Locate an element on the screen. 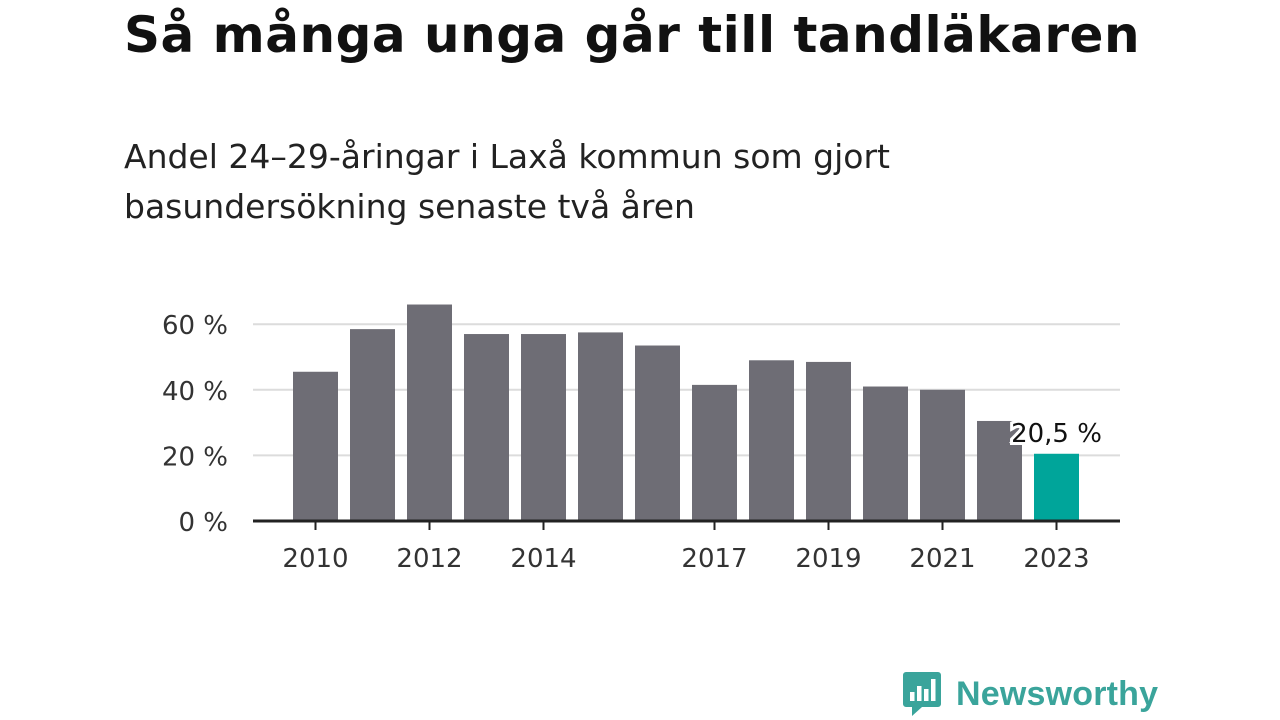  y-tick-label: 40 % is located at coordinates (195, 392).